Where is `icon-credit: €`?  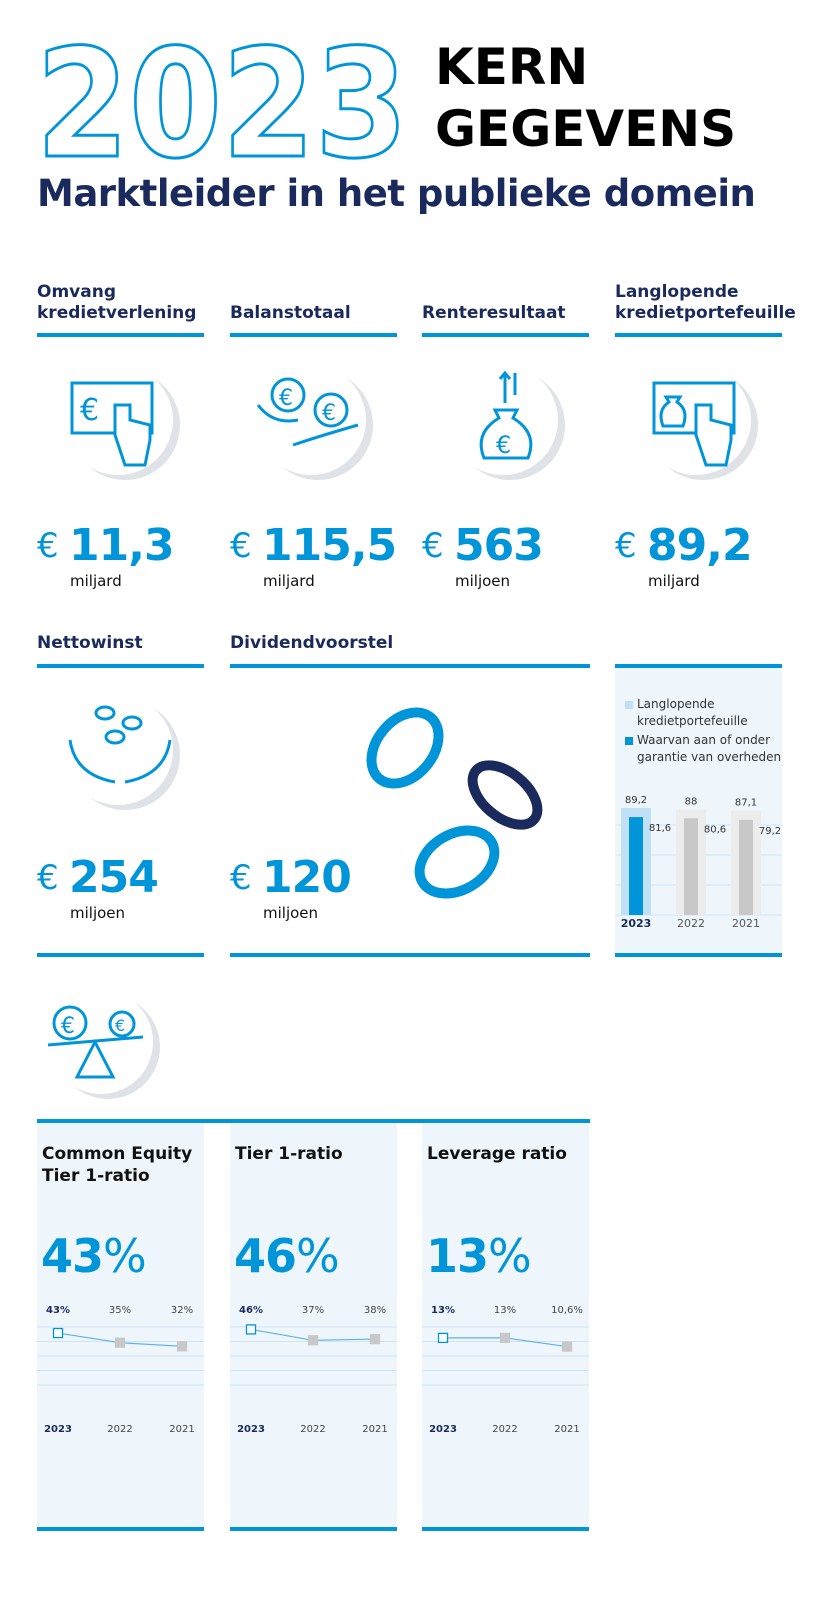 icon-credit: € is located at coordinates (121, 422).